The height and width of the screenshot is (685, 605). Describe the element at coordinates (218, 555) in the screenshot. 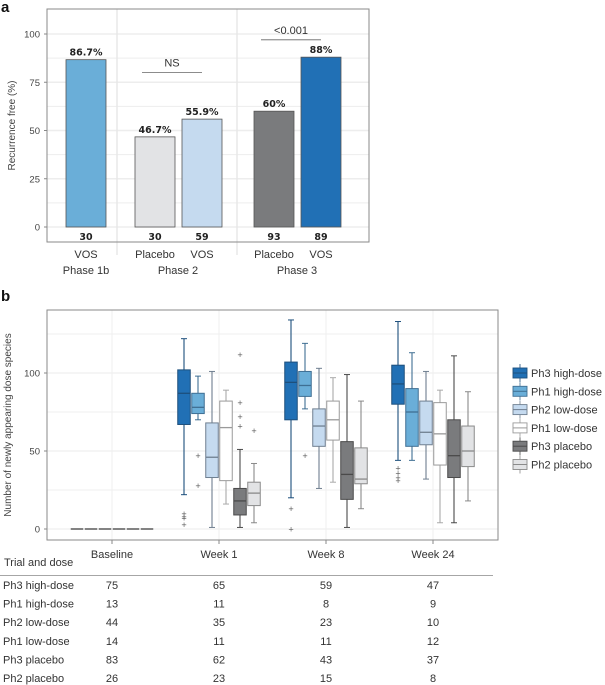

I see `x-tick-label: Week 1` at that location.